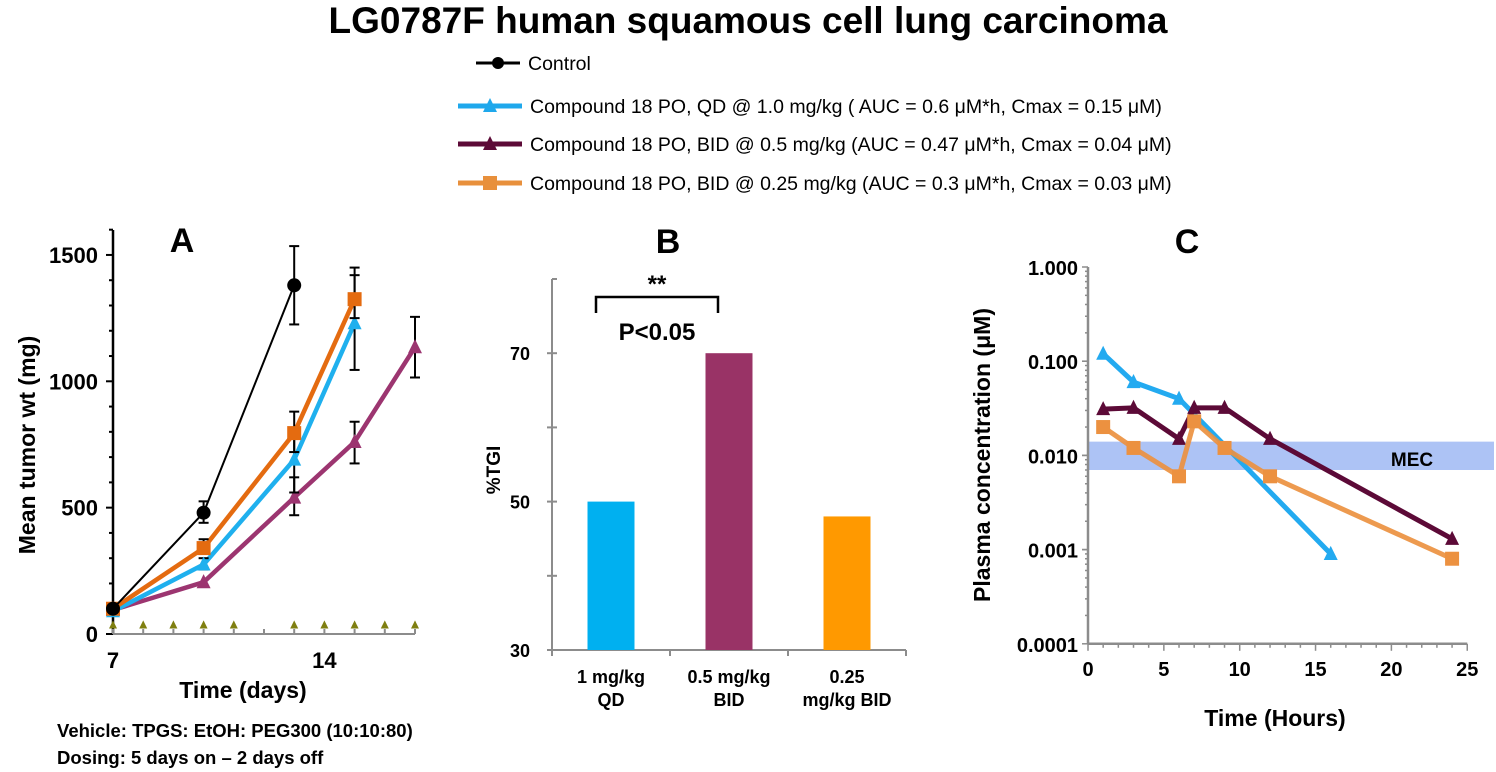 The width and height of the screenshot is (1496, 772). I want to click on y-tick-label: 0.0001, so click(1047, 646).